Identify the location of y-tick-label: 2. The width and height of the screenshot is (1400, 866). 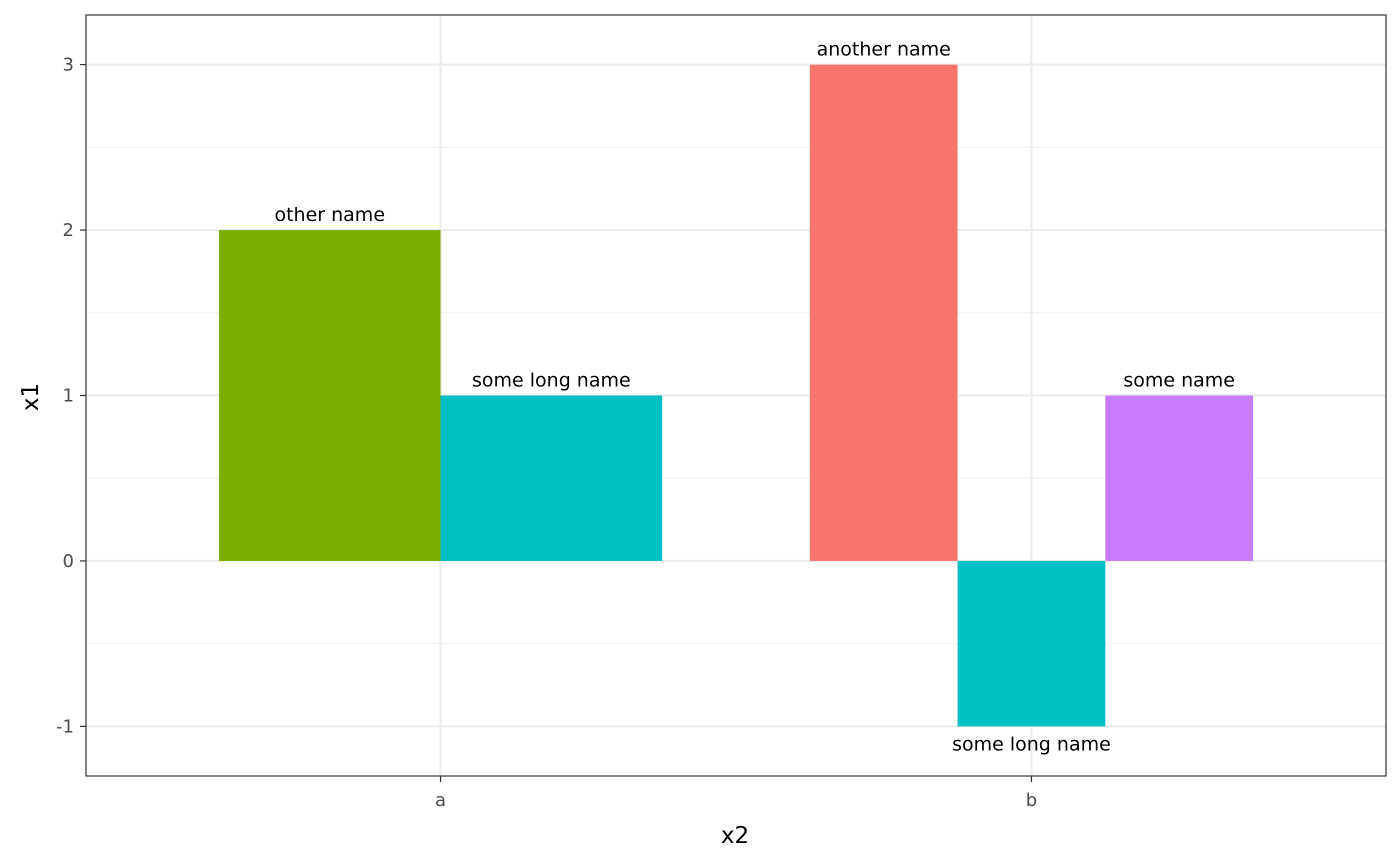
(68, 230).